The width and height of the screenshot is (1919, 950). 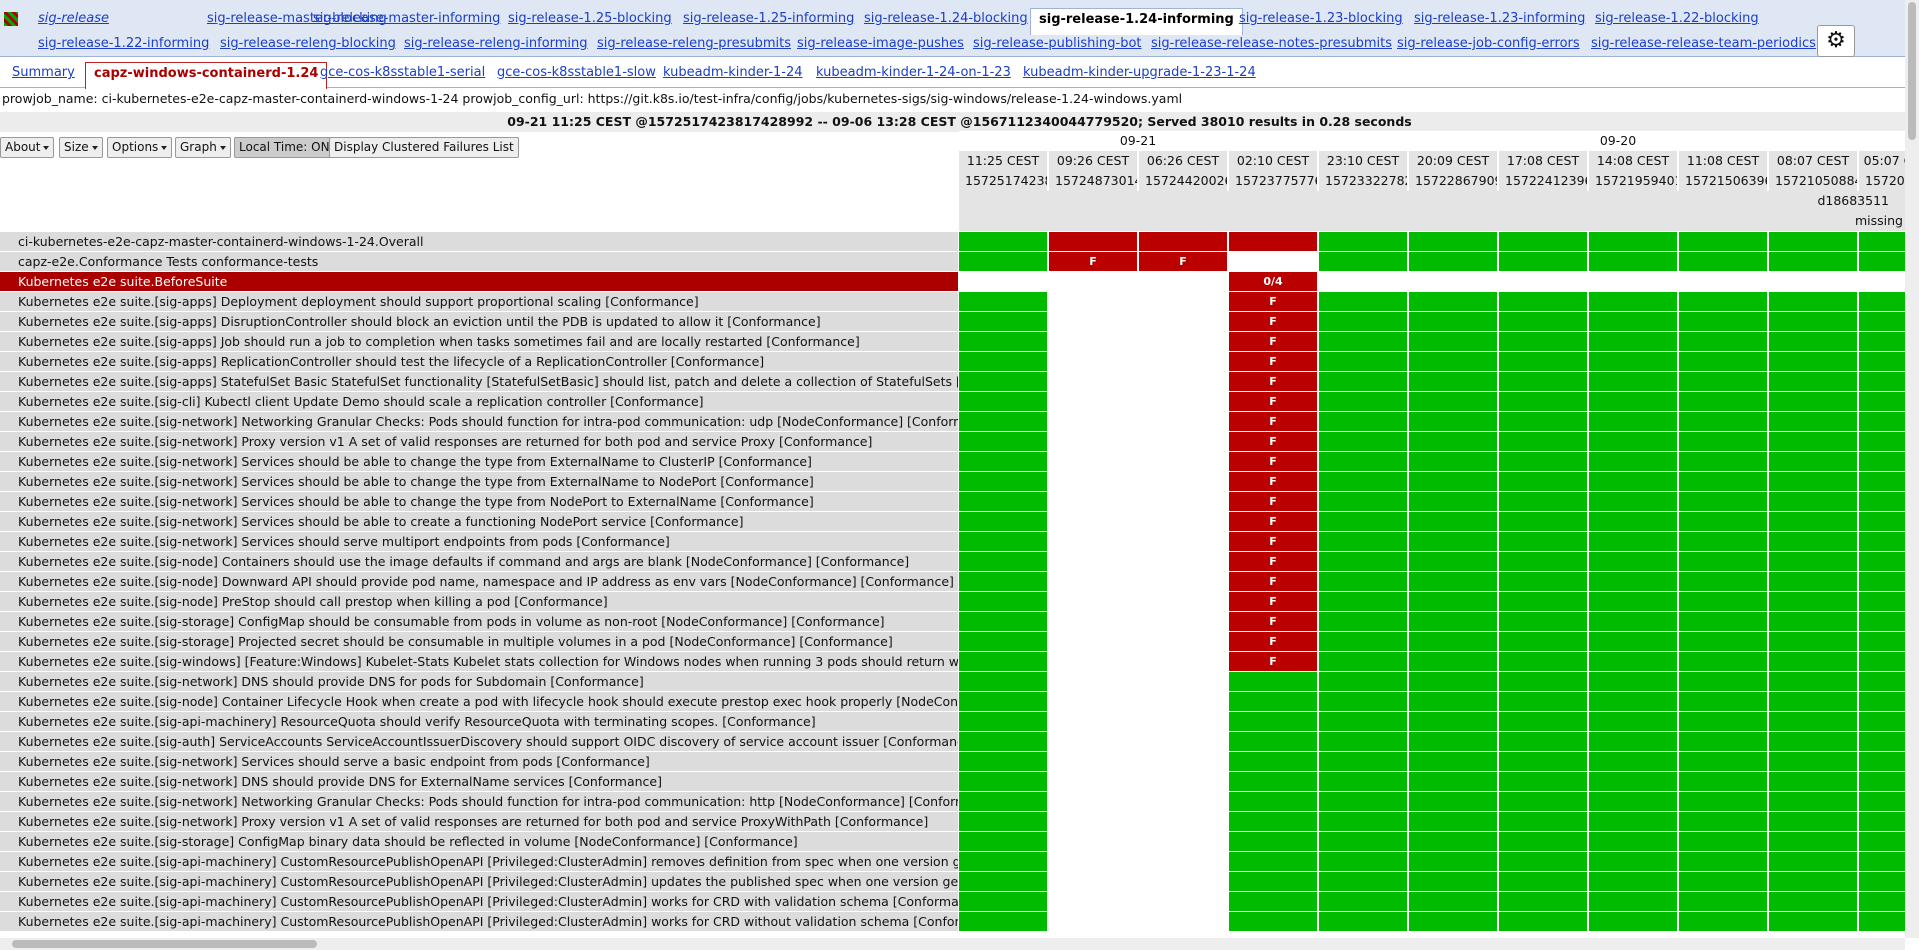 I want to click on build-id-link: 1572377577650, so click(x=1274, y=181).